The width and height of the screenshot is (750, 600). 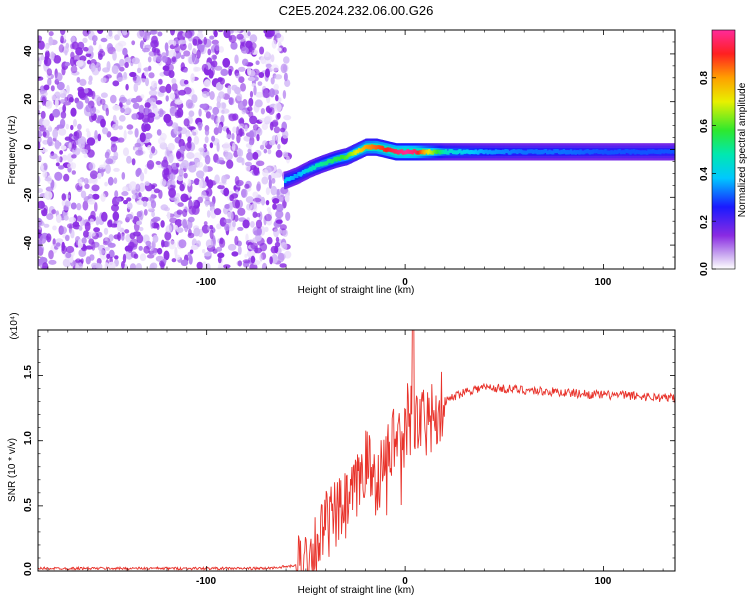 What do you see at coordinates (28, 147) in the screenshot?
I see `spectrogram-ytick-label: 0` at bounding box center [28, 147].